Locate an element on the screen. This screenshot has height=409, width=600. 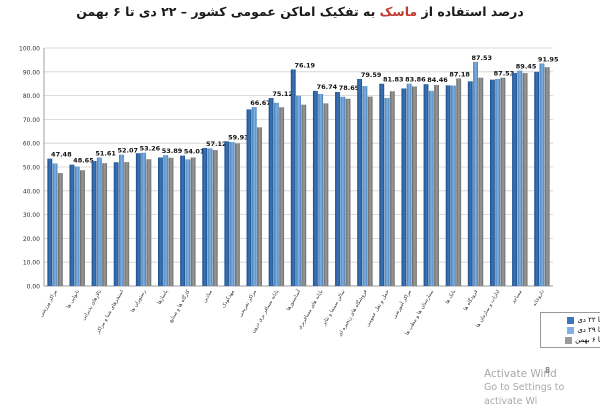
y-tick-label: 80.00 is located at coordinates (31, 96).